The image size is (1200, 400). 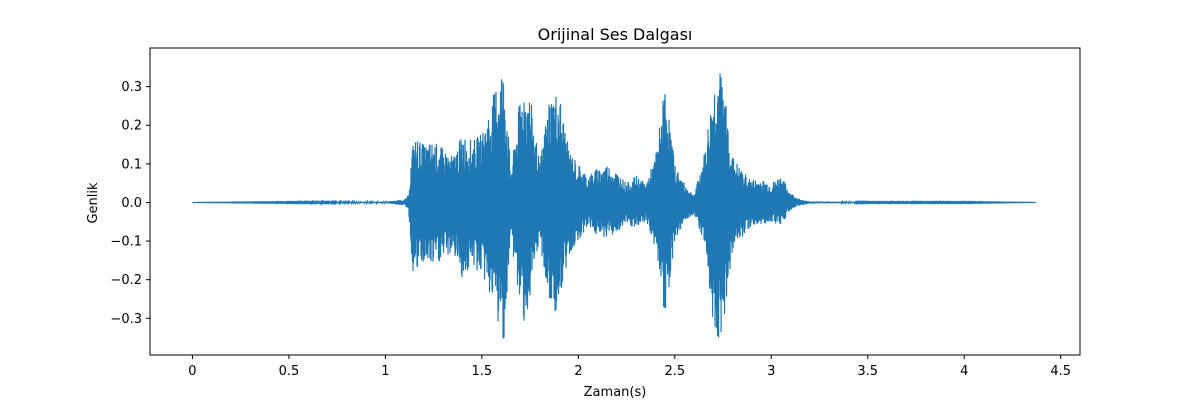 What do you see at coordinates (771, 371) in the screenshot?
I see `x-tick-label: 3` at bounding box center [771, 371].